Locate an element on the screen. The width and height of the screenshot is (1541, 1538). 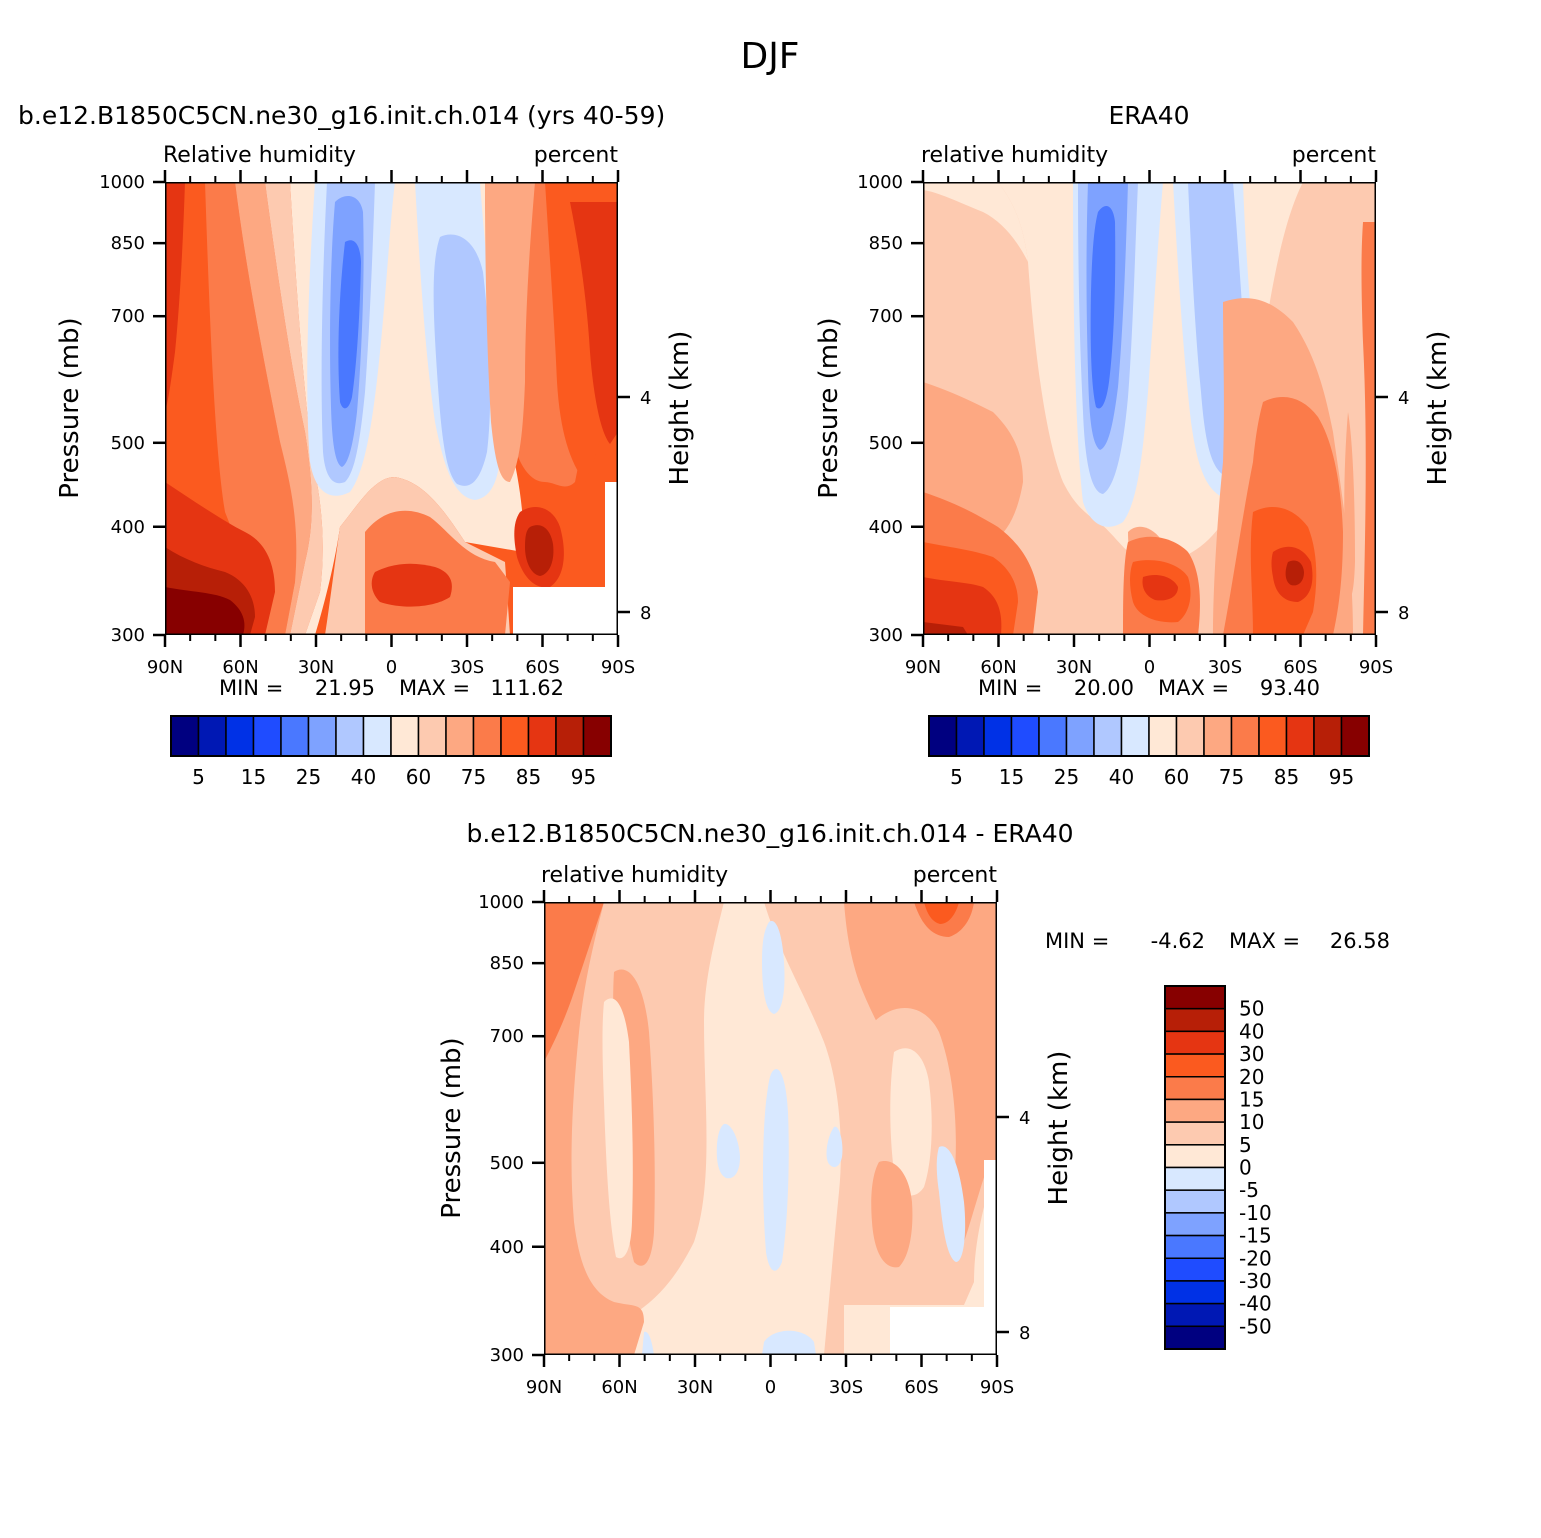
panel-obs-ytick-label: 300 is located at coordinates (886, 635).